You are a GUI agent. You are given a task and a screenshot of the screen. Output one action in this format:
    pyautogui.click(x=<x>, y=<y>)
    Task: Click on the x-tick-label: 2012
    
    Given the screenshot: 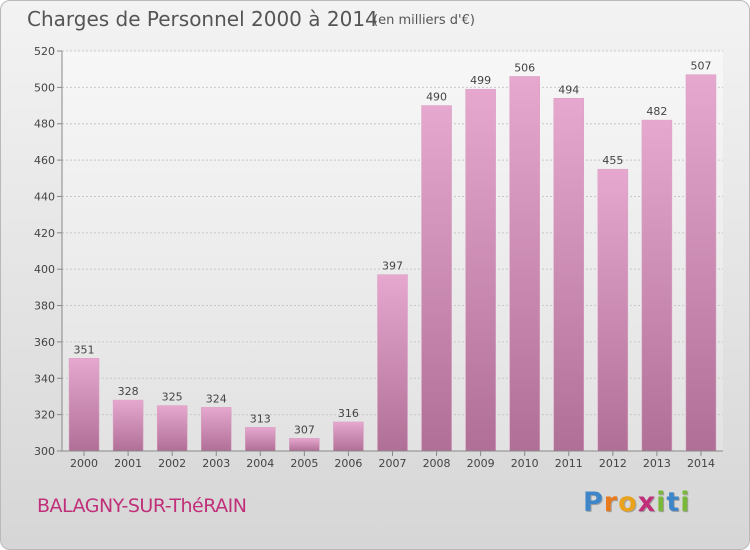 What is the action you would take?
    pyautogui.click(x=613, y=463)
    